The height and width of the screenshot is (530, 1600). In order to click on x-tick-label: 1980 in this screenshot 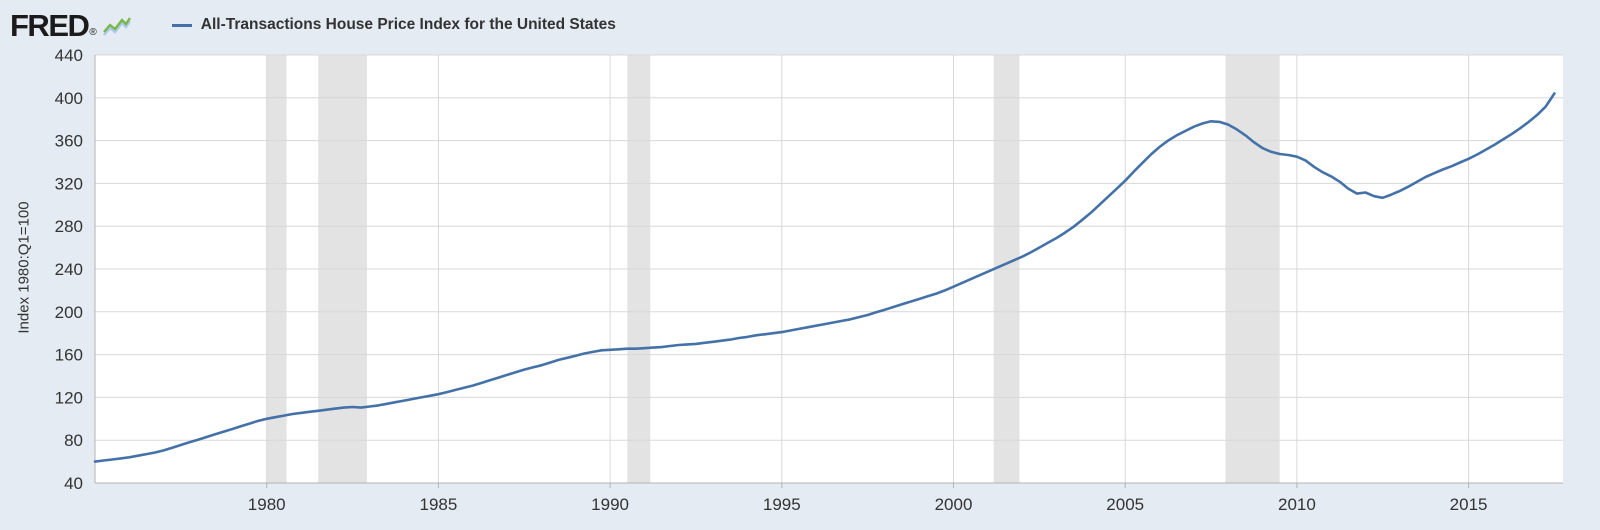, I will do `click(267, 504)`.